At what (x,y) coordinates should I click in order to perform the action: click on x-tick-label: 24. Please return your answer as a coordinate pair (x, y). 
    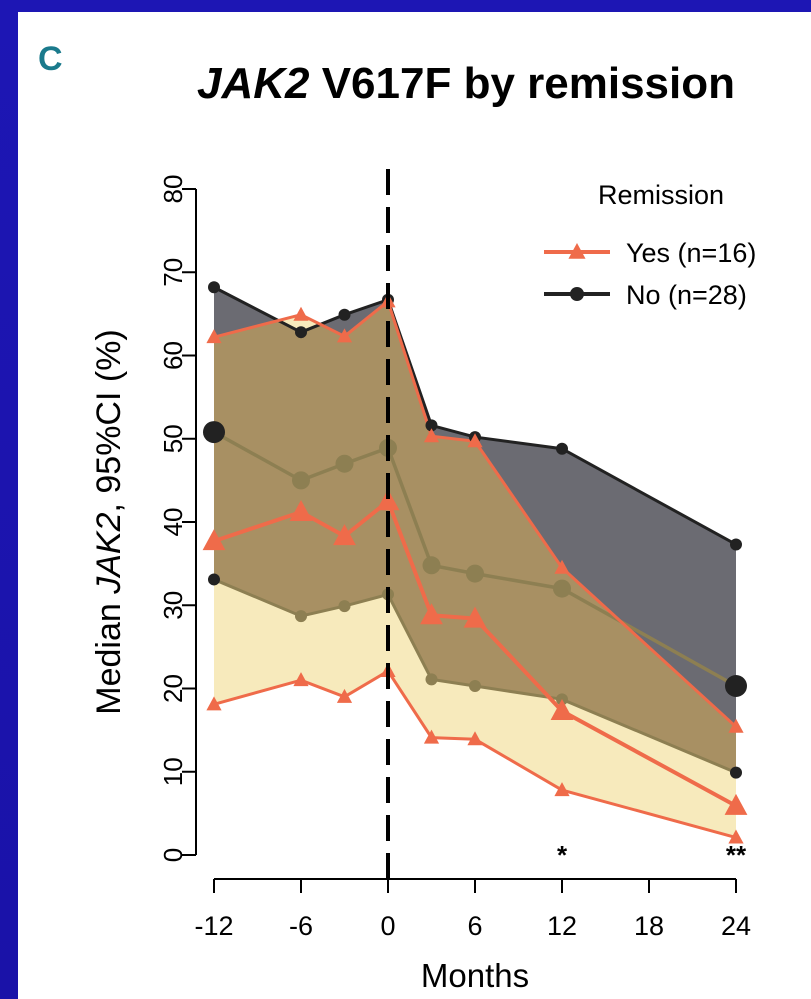
    Looking at the image, I should click on (736, 926).